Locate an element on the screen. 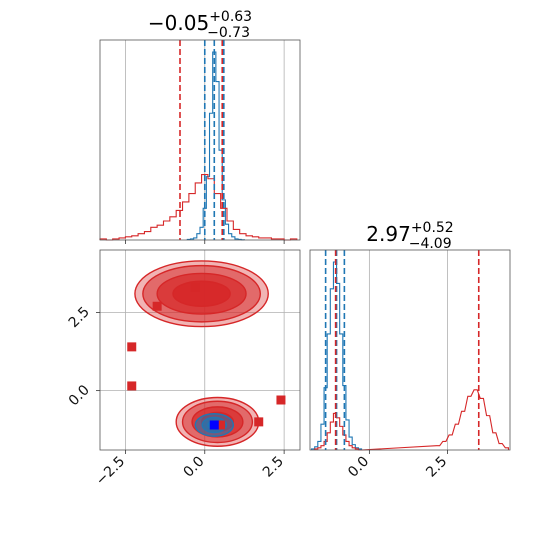  marginal-x-title-lower: −0.73 is located at coordinates (228, 33).